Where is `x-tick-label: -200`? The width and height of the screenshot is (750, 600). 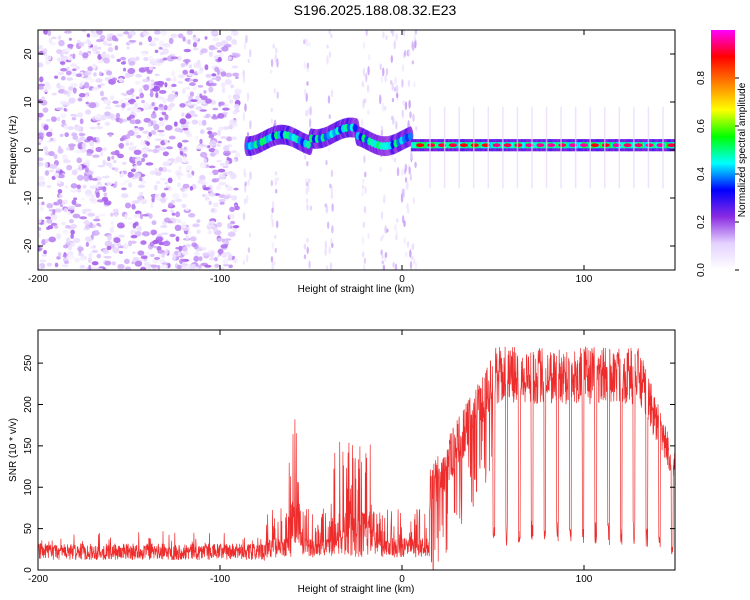 x-tick-label: -200 is located at coordinates (38, 279).